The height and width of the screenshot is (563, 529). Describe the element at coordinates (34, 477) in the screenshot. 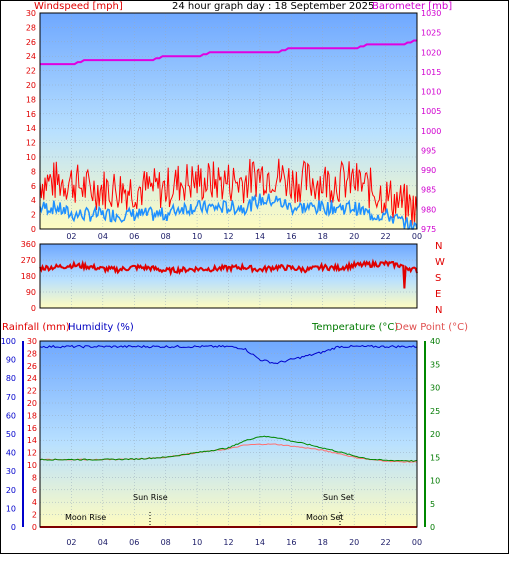

I see `rainfall-y-tick-label: 8` at that location.